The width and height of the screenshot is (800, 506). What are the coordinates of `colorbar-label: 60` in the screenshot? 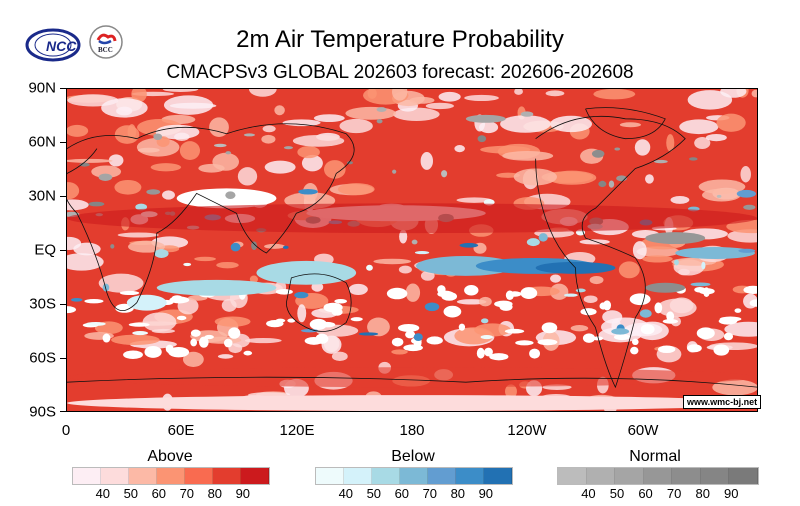 It's located at (645, 493).